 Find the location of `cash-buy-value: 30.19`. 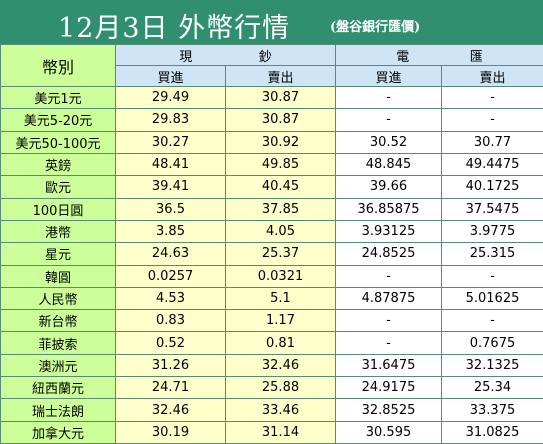

cash-buy-value: 30.19 is located at coordinates (170, 432).